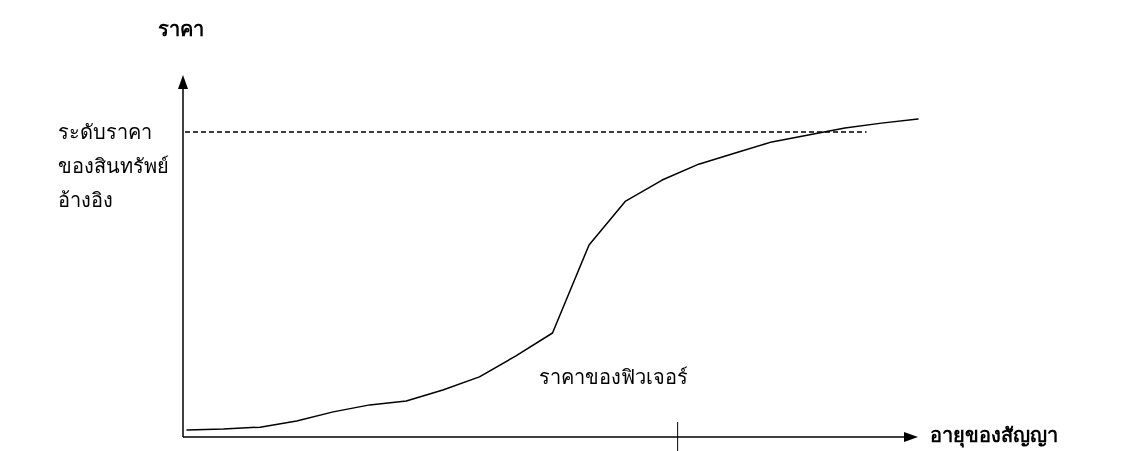  What do you see at coordinates (994, 436) in the screenshot?
I see `x-axis-title: อายุของสัญญา` at bounding box center [994, 436].